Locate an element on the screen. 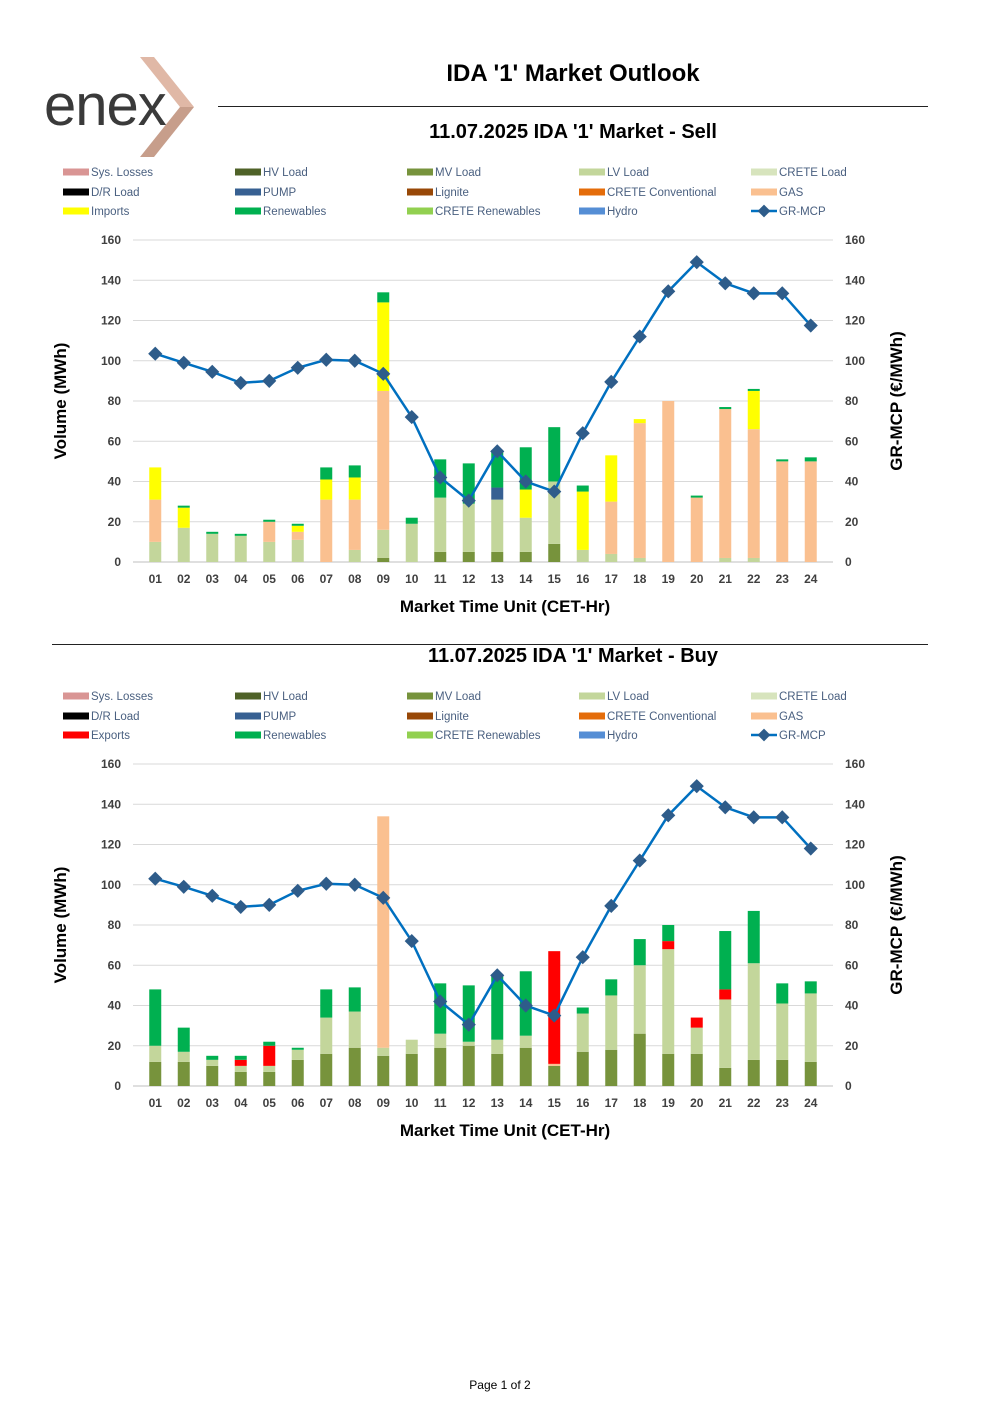 The width and height of the screenshot is (1000, 1415). x-axis-title: Market Time Unit (CET-Hr) is located at coordinates (505, 606).